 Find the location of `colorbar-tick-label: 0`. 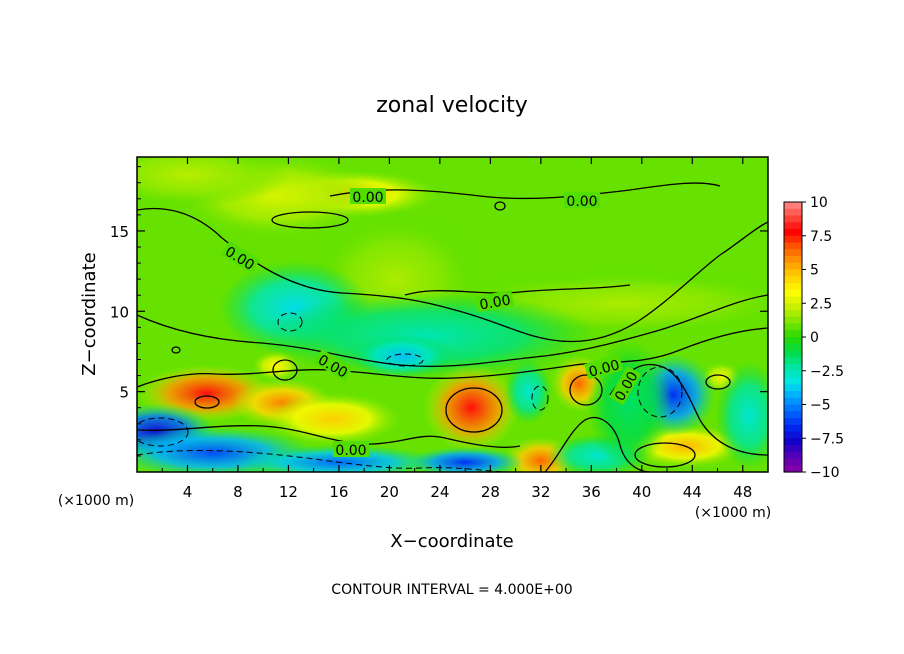

colorbar-tick-label: 0 is located at coordinates (814, 338).